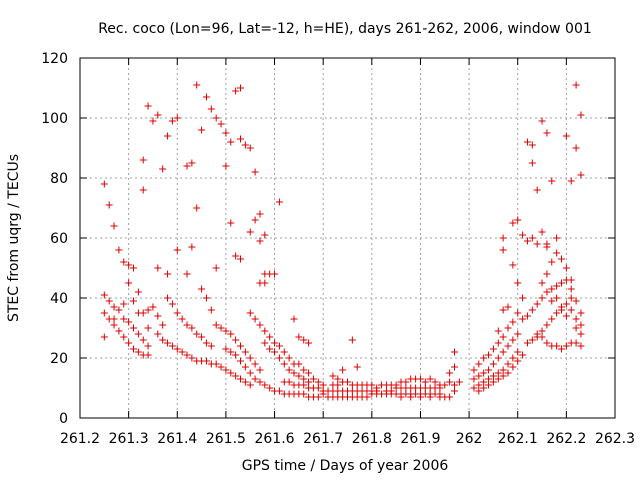 The height and width of the screenshot is (480, 640). I want to click on x-axis-label: GPS time / Days of year 2006, so click(345, 466).